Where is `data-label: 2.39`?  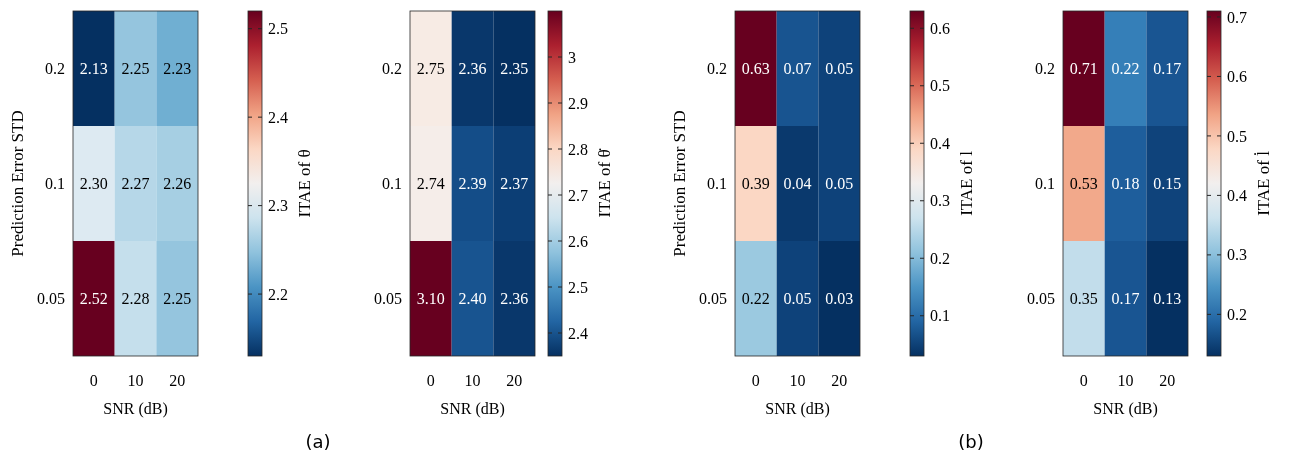 data-label: 2.39 is located at coordinates (472, 184).